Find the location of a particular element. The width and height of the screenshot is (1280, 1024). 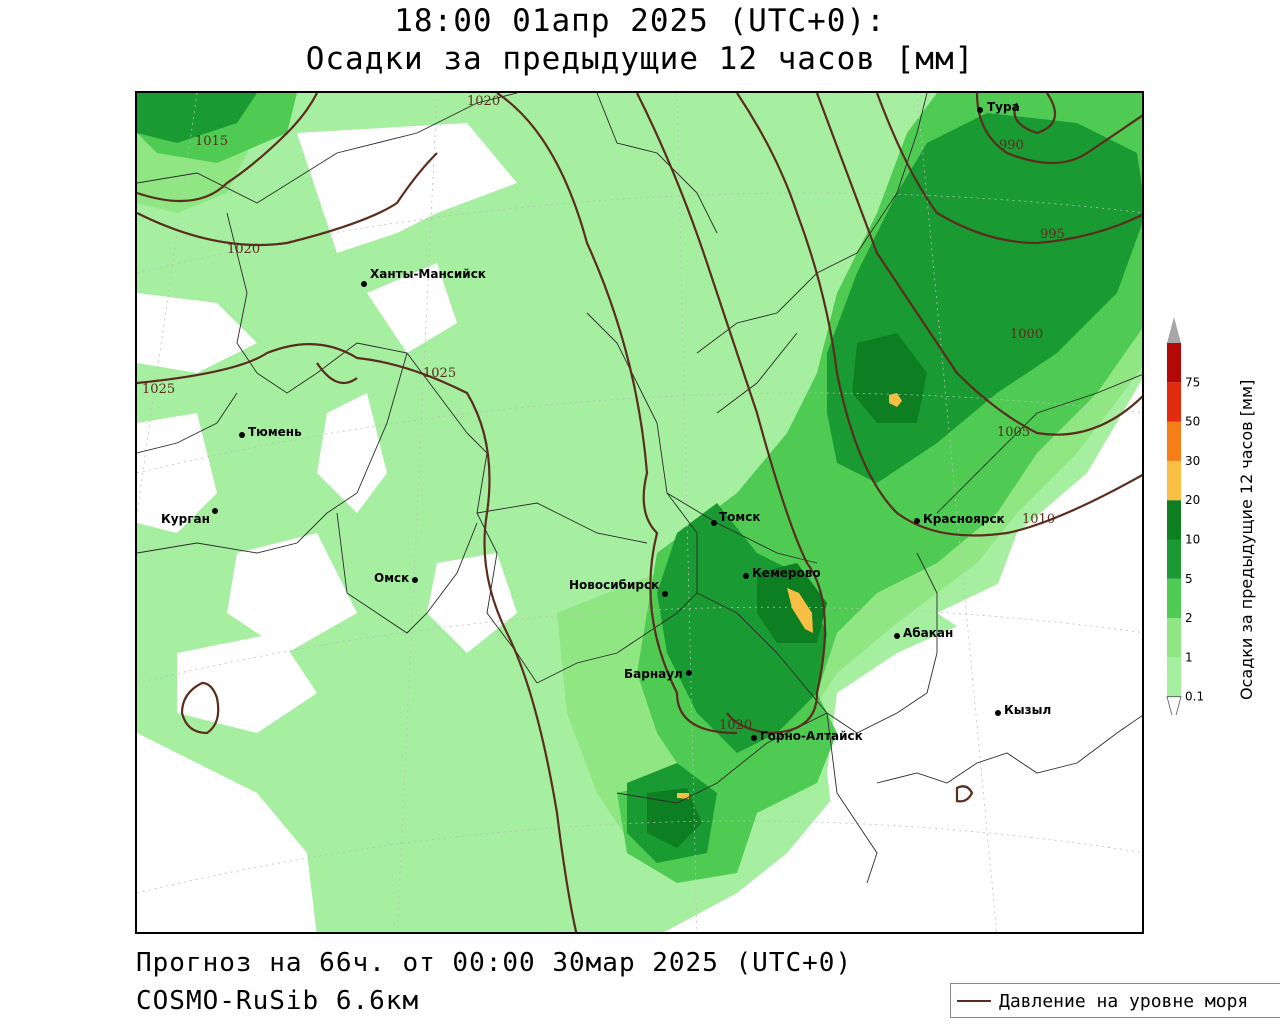

map-title-field: Осадки за предыдущие 12 часов [мм] is located at coordinates (640, 59).